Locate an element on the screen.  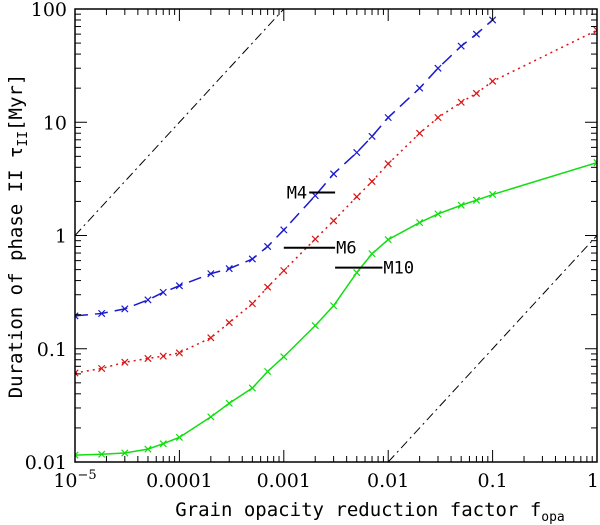
x-tick-label: 1 is located at coordinates (593, 481).